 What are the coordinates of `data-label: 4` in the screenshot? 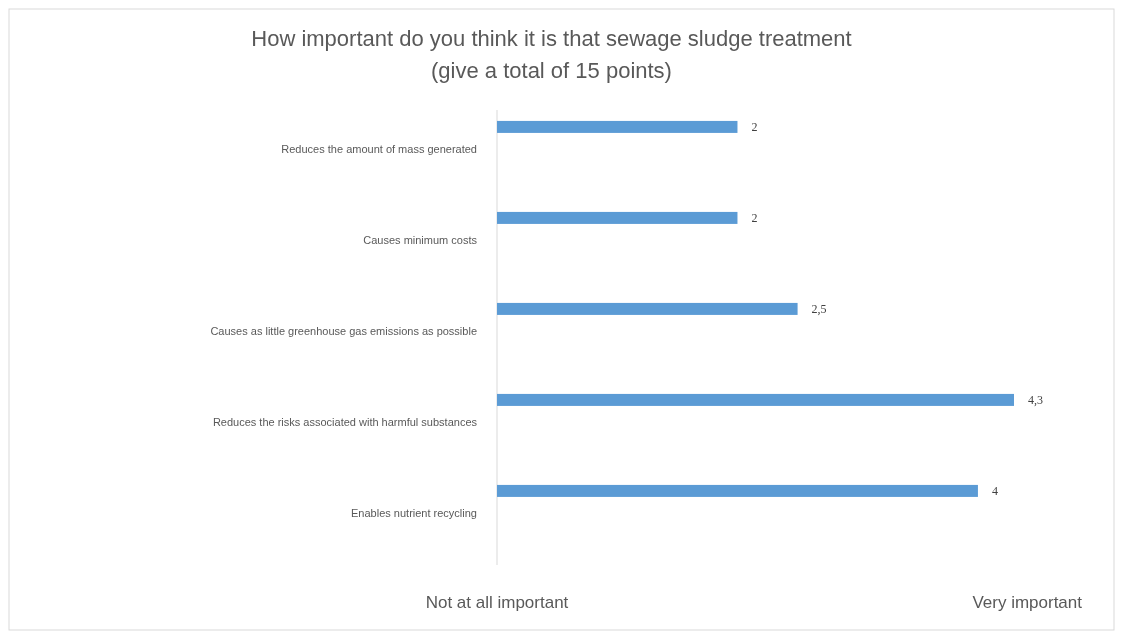 It's located at (994, 490).